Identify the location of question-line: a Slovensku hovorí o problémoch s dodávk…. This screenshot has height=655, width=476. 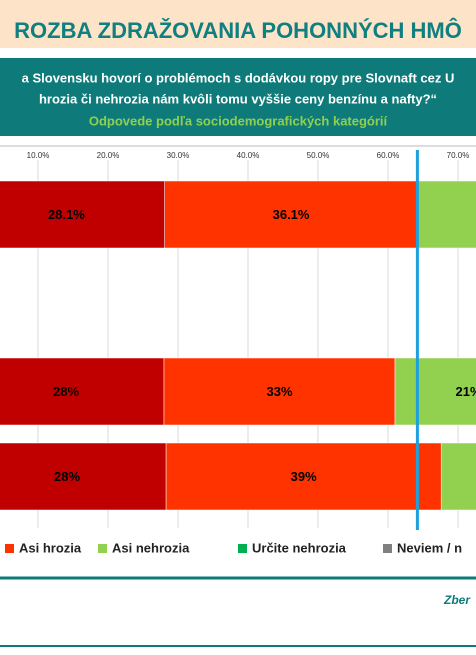
(238, 77).